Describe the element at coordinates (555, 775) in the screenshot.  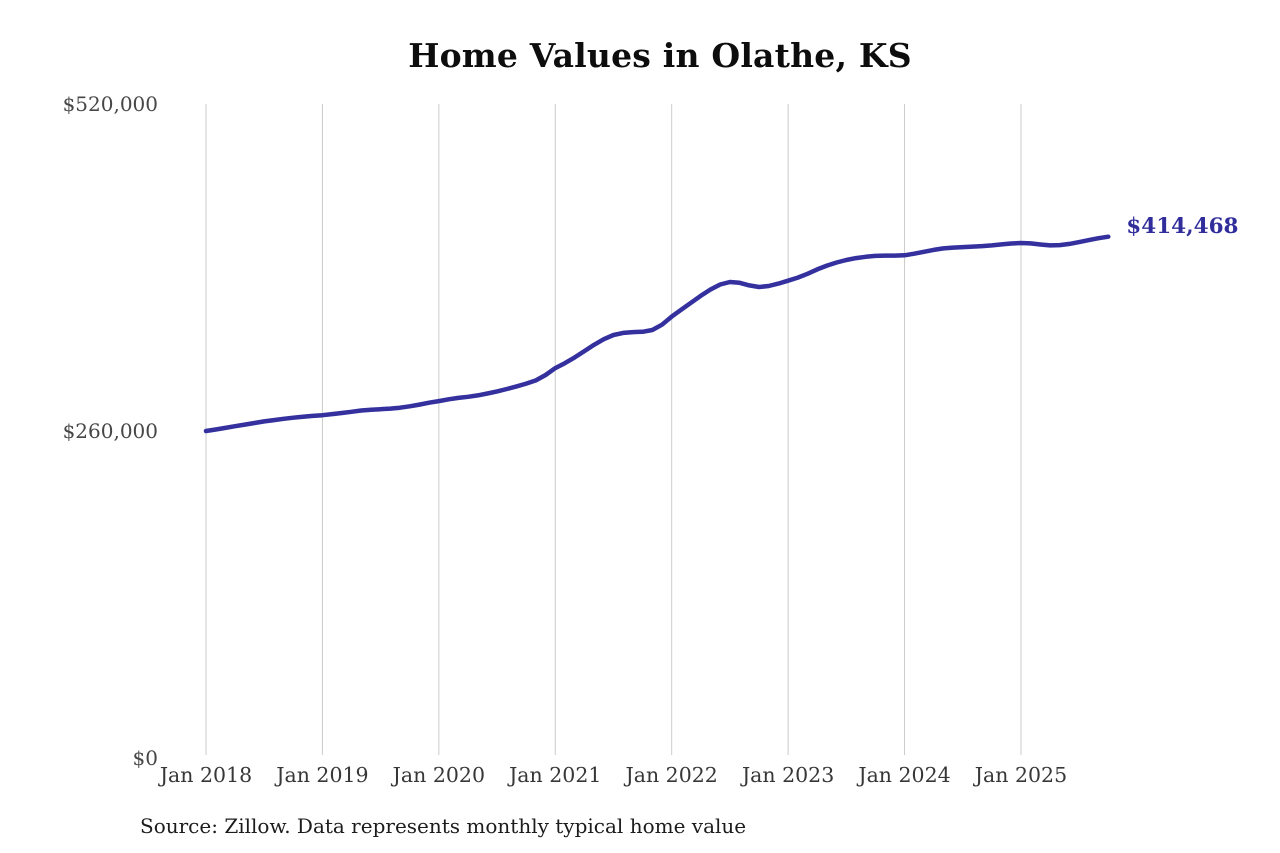
I see `x-tick-label-jan-2021: Jan 2021` at that location.